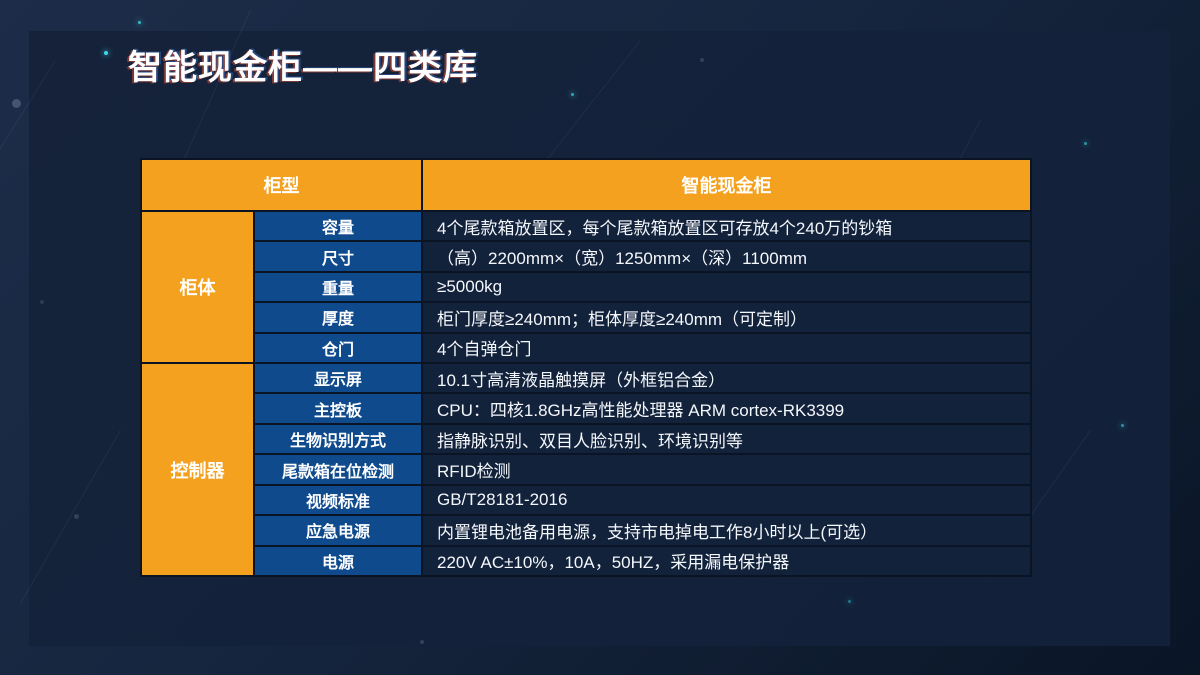  What do you see at coordinates (338, 560) in the screenshot?
I see `row-label: 电源` at bounding box center [338, 560].